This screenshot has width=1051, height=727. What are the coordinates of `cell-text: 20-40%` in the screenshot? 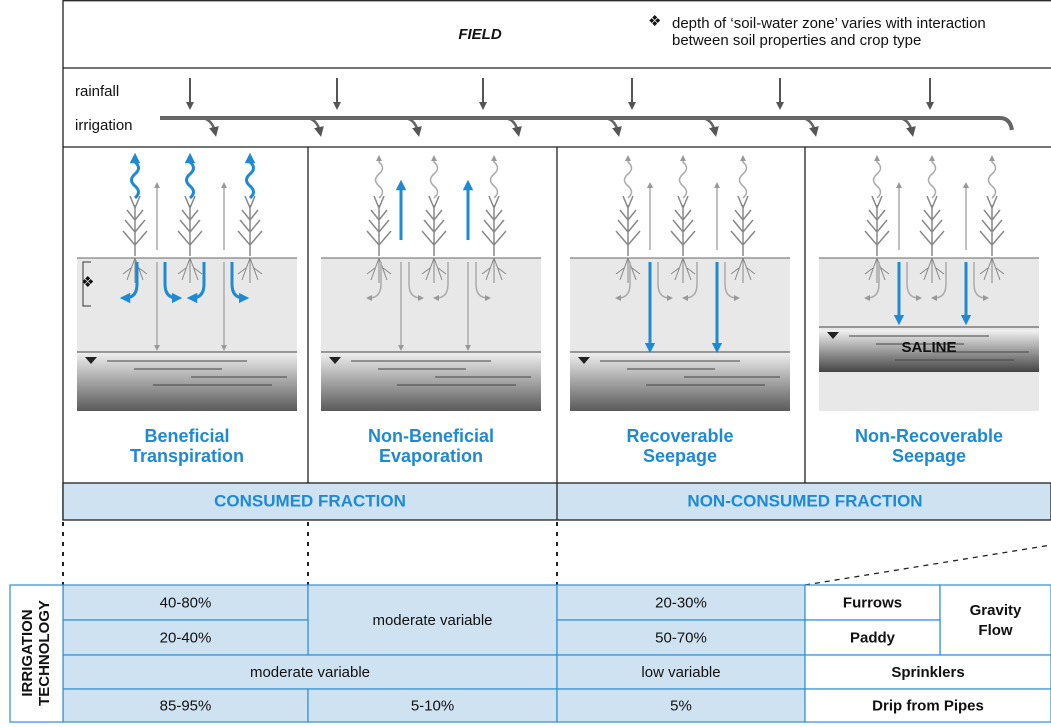 It's located at (186, 637).